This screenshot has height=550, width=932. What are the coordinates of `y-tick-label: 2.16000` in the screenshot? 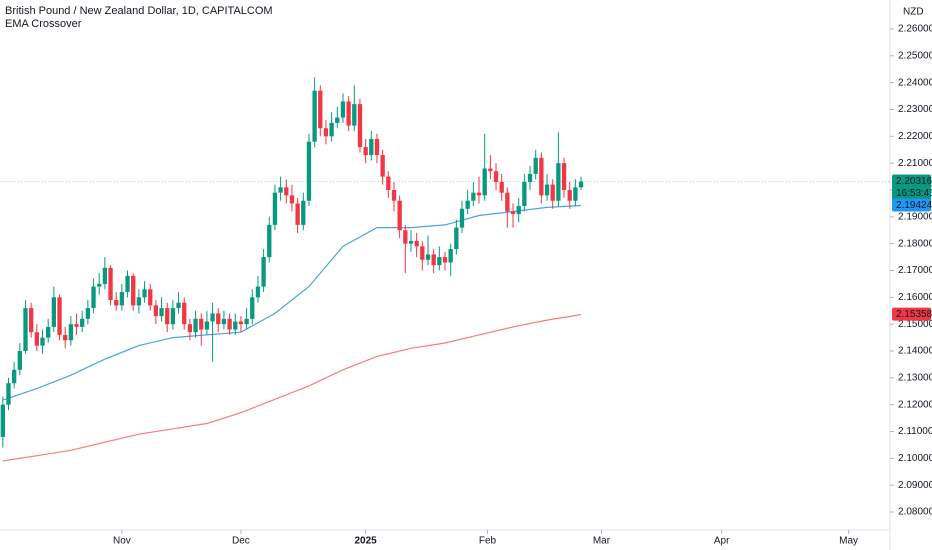 It's located at (915, 297).